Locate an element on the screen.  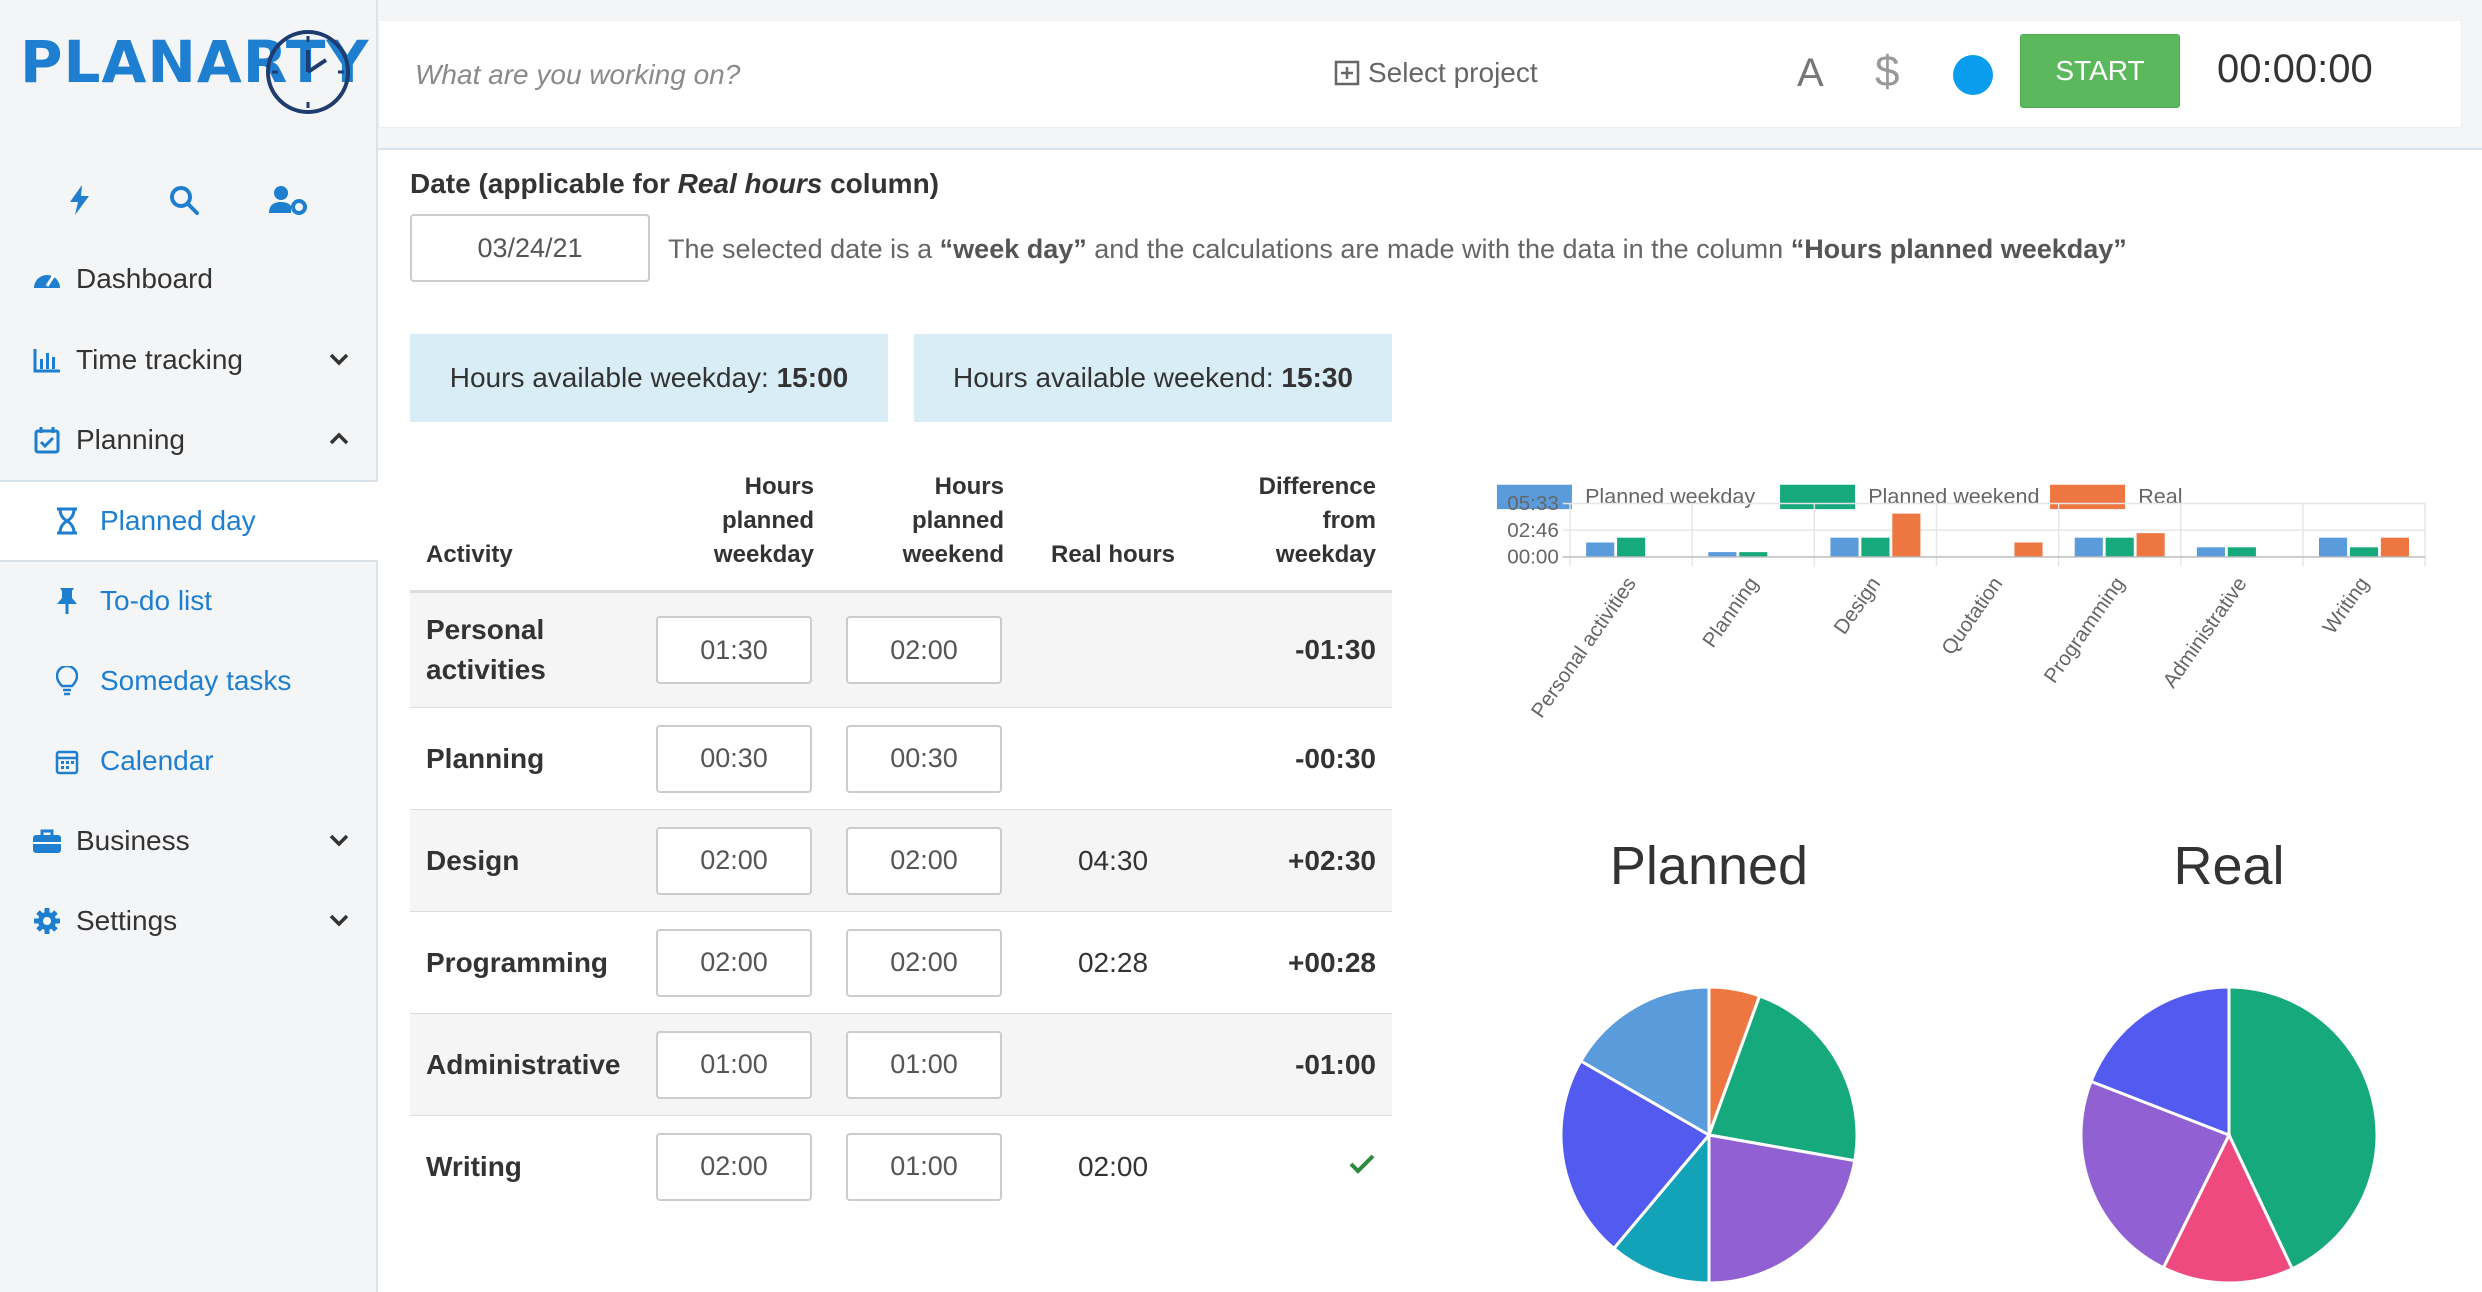
date-title-suffix: column) is located at coordinates (880, 183).